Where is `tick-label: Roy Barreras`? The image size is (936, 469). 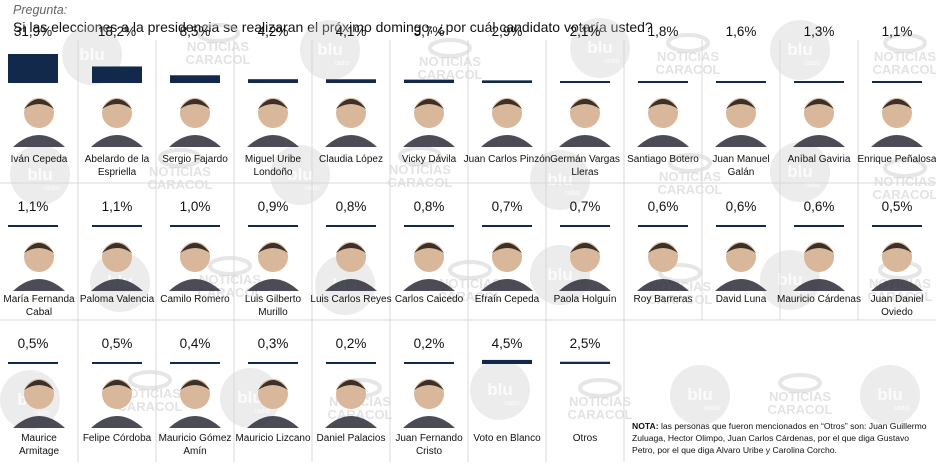
tick-label: Roy Barreras is located at coordinates (663, 299).